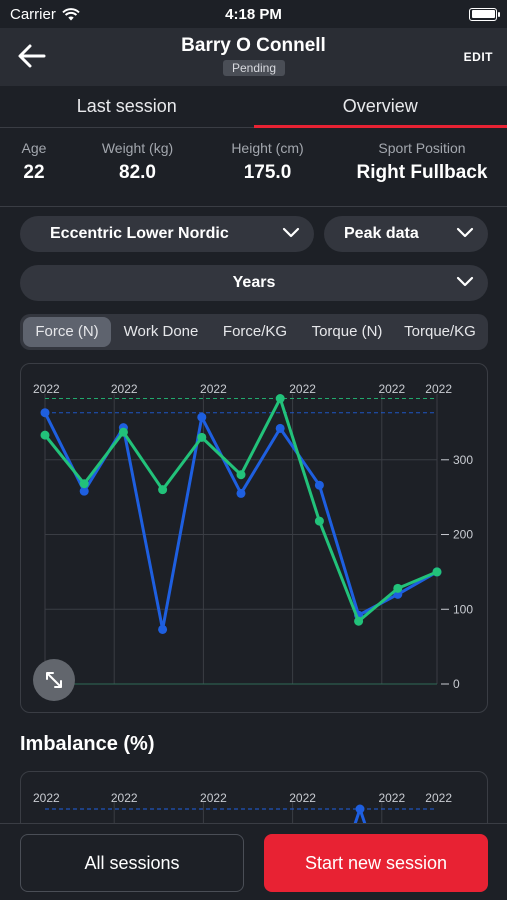 The width and height of the screenshot is (507, 900). I want to click on segment-torque-per-kg: Torque/KG, so click(440, 331).